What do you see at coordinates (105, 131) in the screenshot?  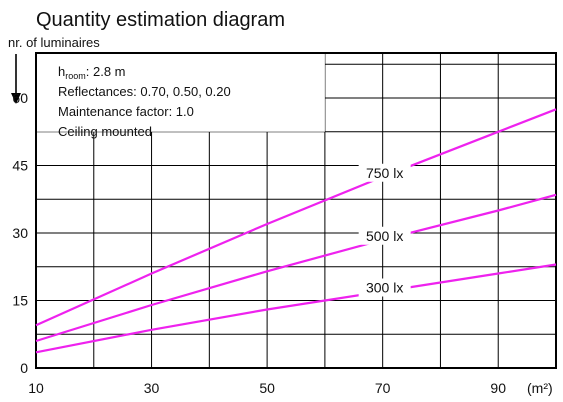 I see `info-line: Ceiling mounted` at bounding box center [105, 131].